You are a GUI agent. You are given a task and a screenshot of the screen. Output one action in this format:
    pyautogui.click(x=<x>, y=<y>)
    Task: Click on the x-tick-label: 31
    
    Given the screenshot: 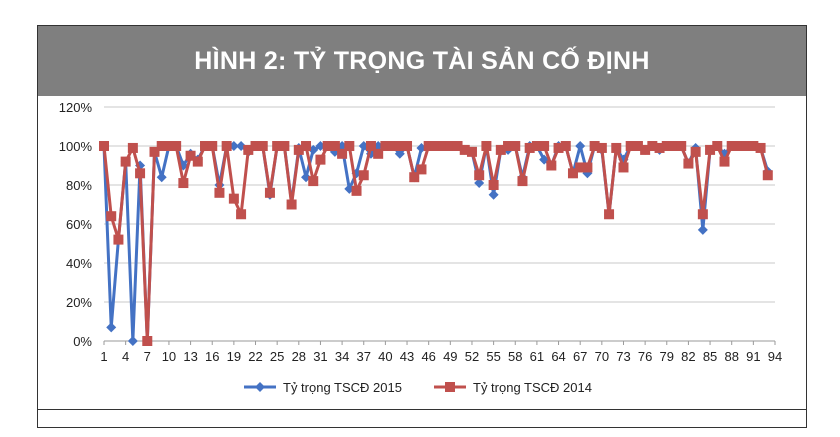 What is the action you would take?
    pyautogui.click(x=320, y=356)
    